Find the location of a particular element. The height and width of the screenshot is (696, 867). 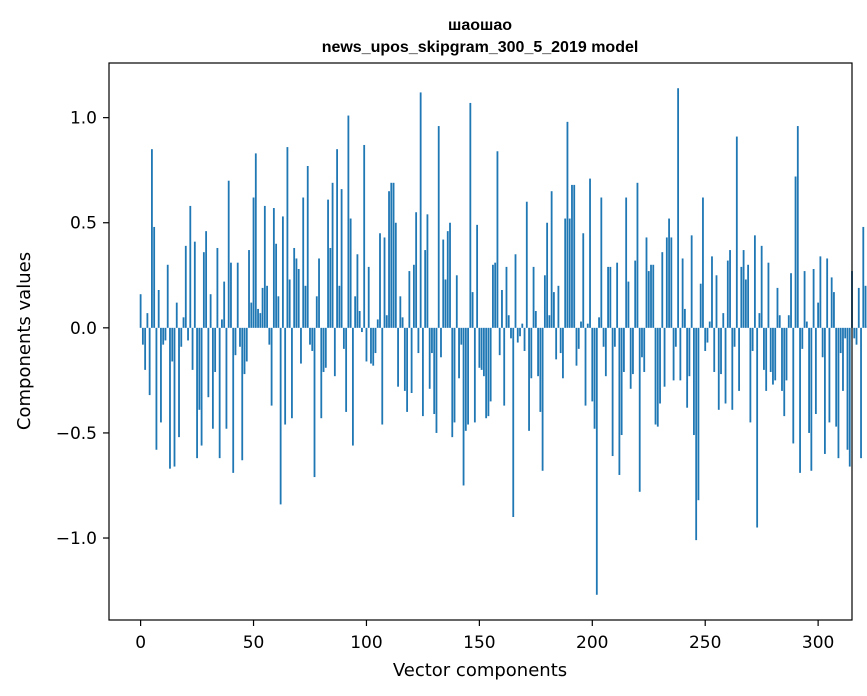

x-axis: 0 50 100 150 200 250 300 is located at coordinates (484, 636).